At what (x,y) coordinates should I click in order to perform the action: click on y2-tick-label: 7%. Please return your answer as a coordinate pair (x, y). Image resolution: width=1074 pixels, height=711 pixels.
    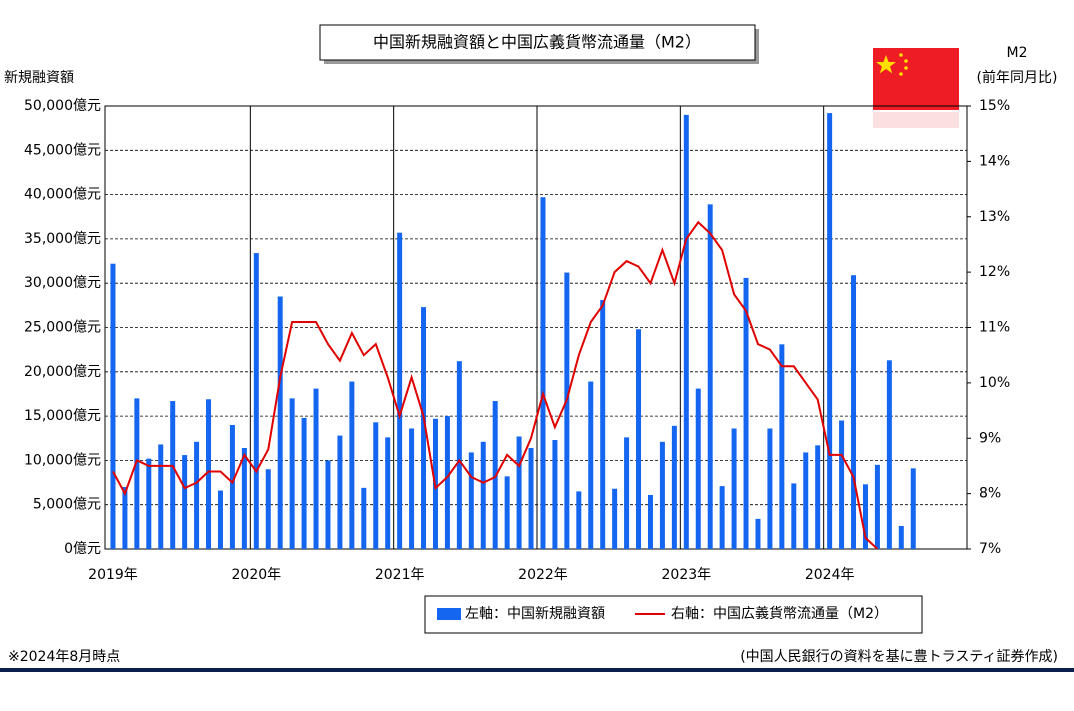
    Looking at the image, I should click on (990, 549).